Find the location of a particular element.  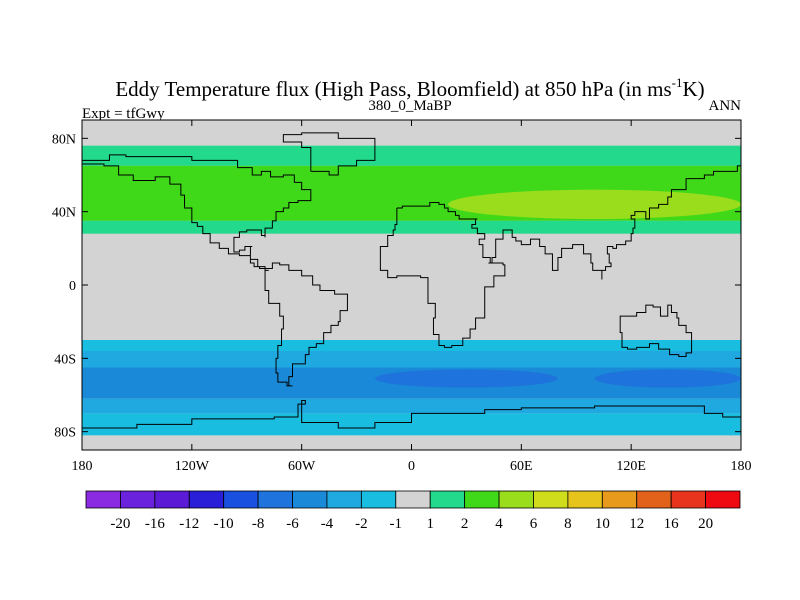

colorbar-label-5: -6 is located at coordinates (292, 524).